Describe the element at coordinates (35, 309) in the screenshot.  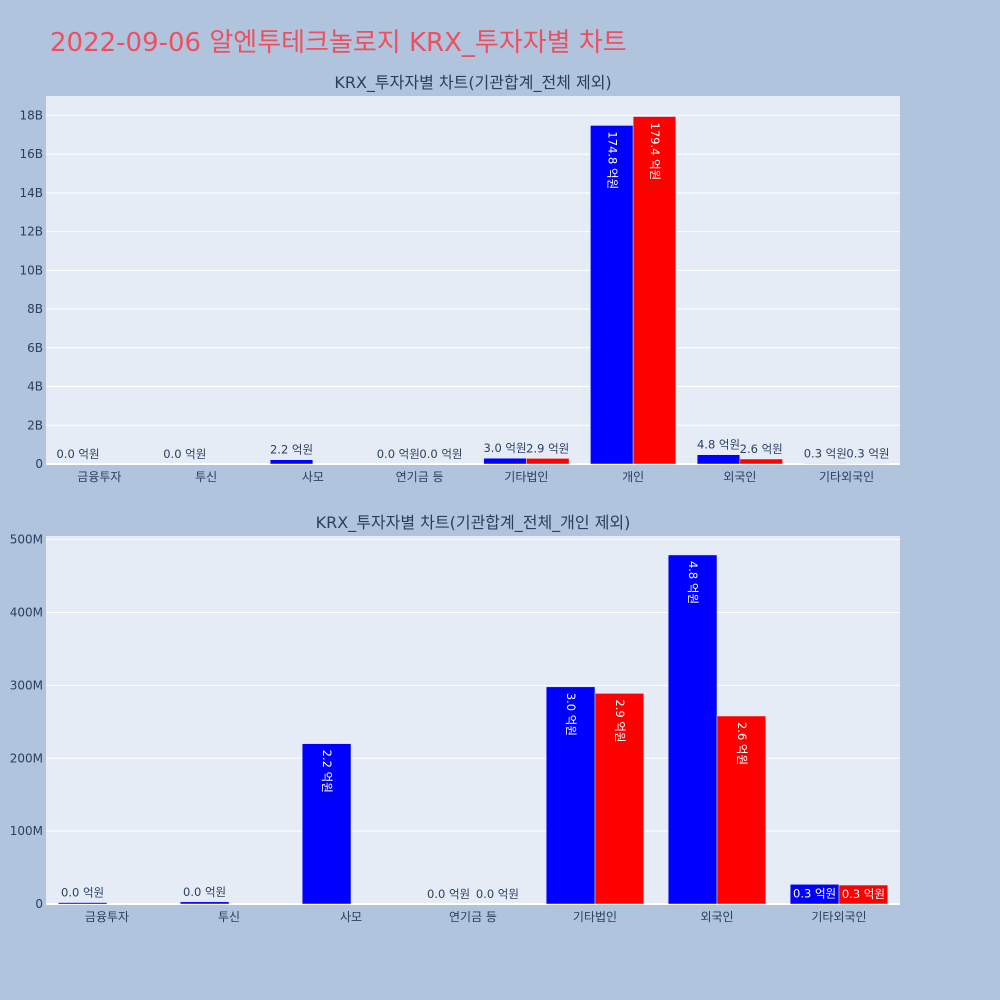
I see `y-tick-label: 8B` at that location.